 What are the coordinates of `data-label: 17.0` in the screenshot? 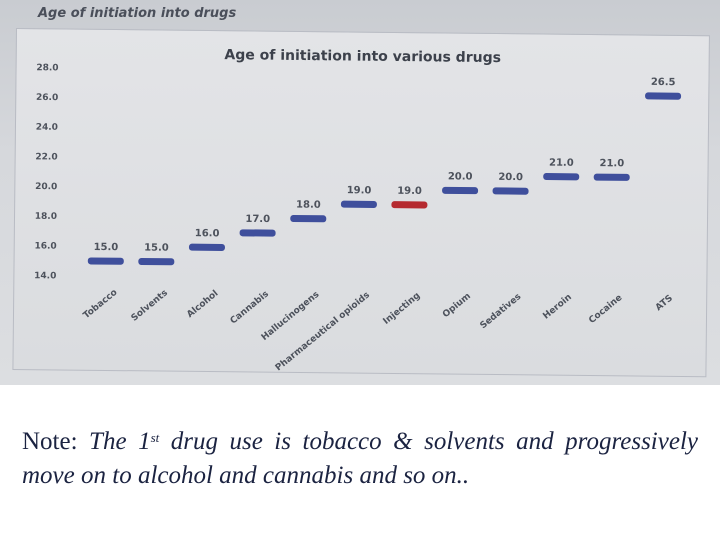 It's located at (257, 219).